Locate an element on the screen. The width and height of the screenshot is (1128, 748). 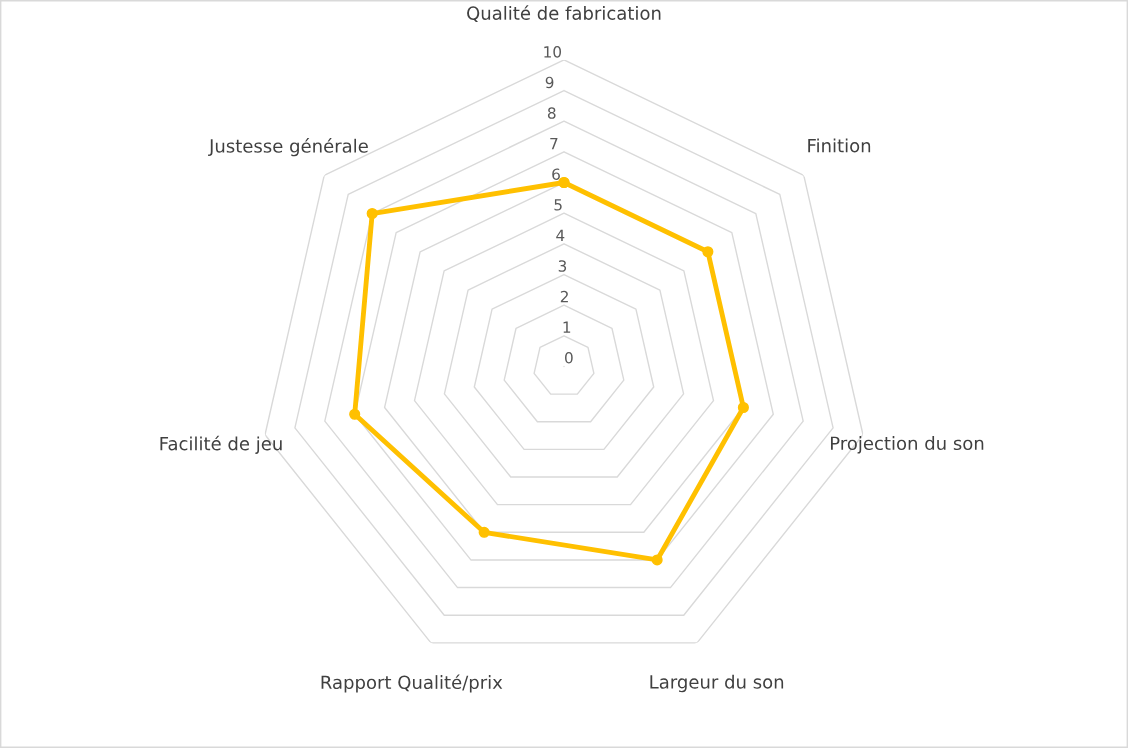
y-tick-label: 0 is located at coordinates (569, 358).